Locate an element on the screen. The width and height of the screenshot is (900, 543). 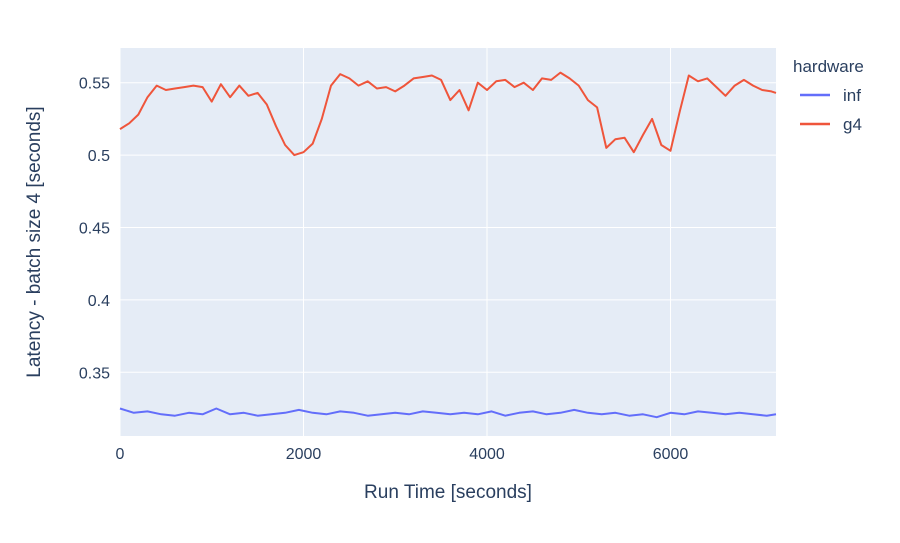
y-axis-title: Latency - batch size 4 [seconds] is located at coordinates (34, 241).